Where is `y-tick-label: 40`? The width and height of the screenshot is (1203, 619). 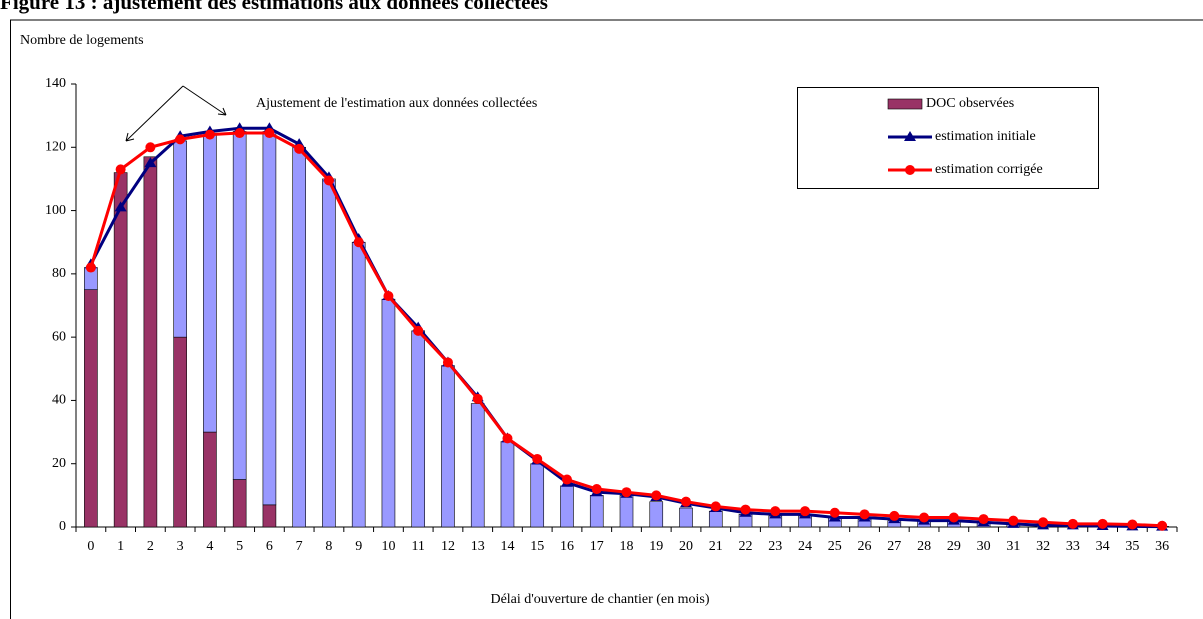 y-tick-label: 40 is located at coordinates (59, 400).